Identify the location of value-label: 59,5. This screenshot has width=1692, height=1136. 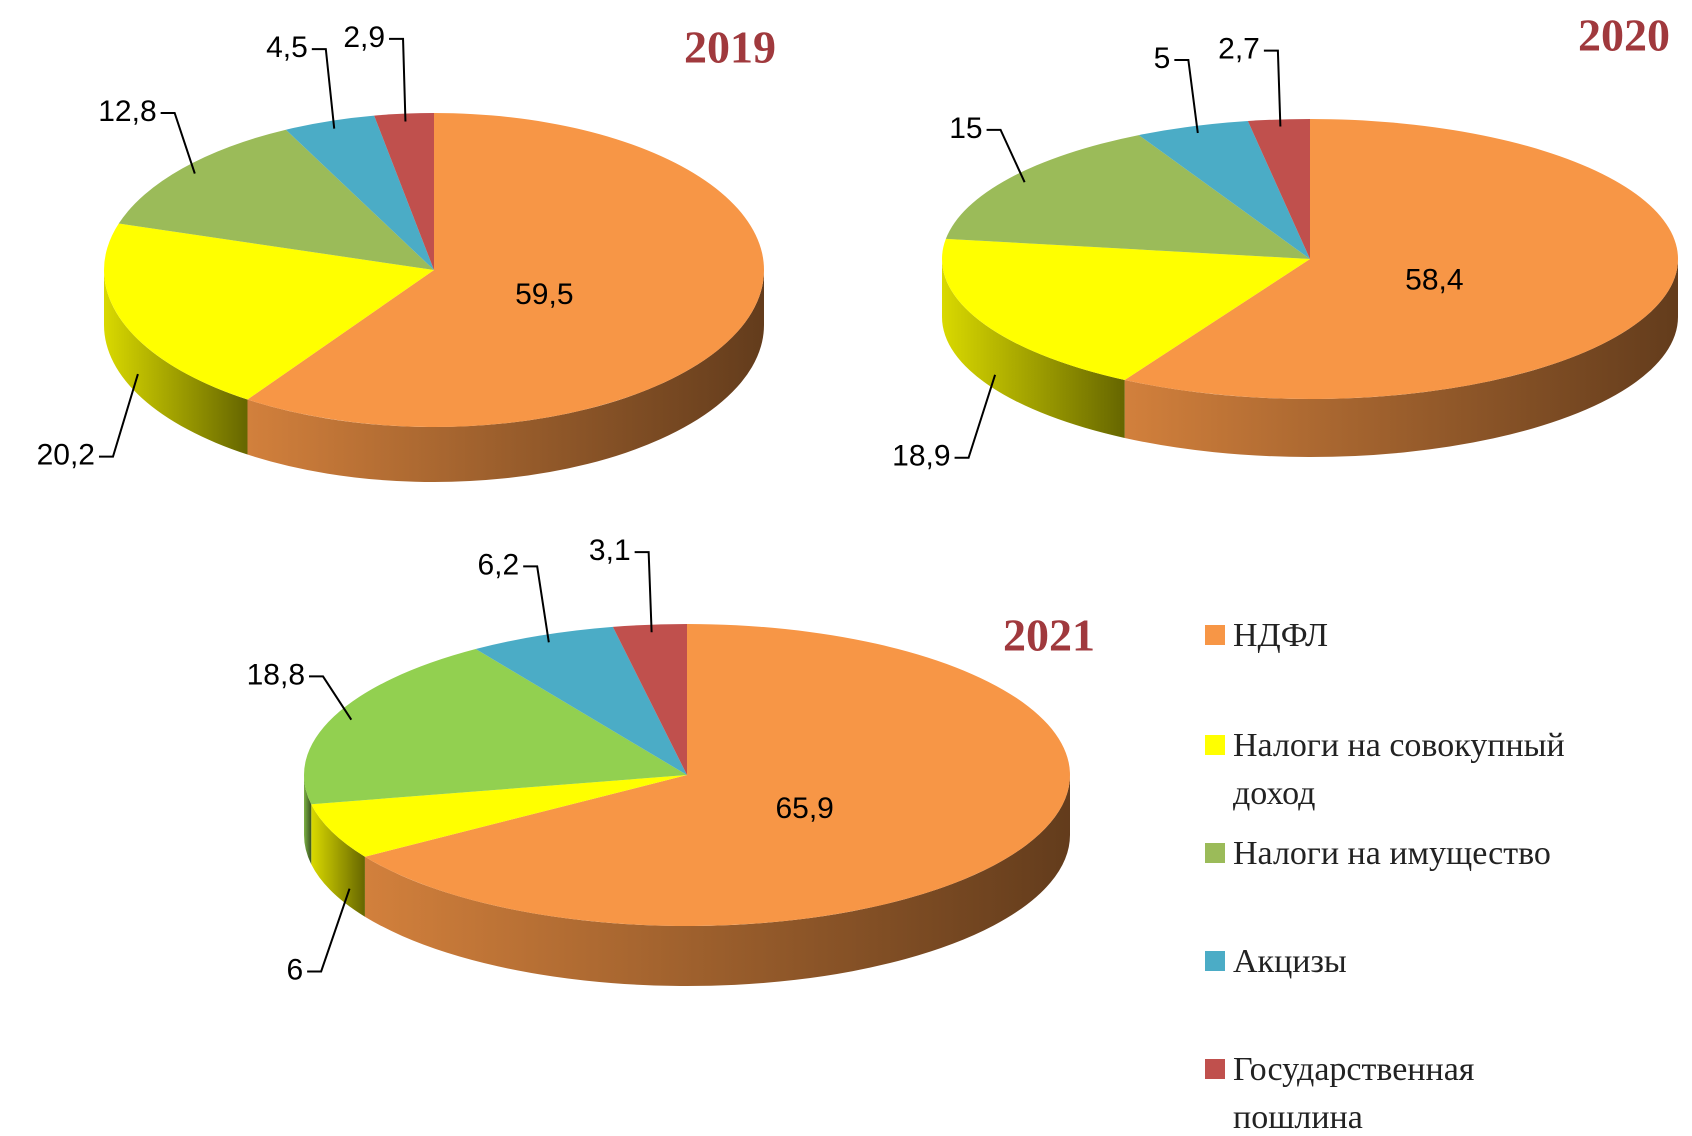
(544, 294).